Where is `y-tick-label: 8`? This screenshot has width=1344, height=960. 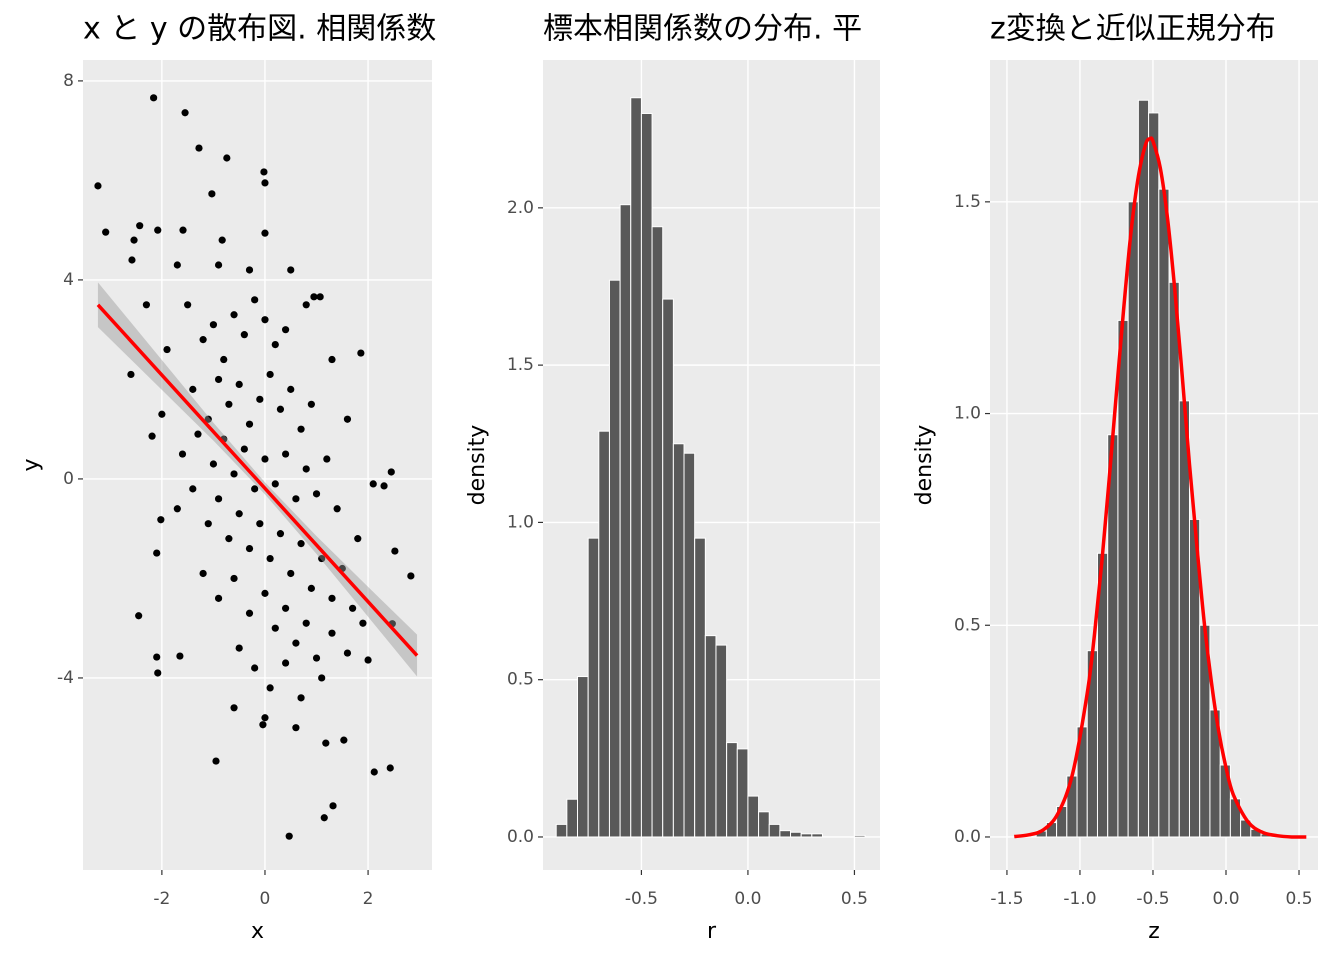 y-tick-label: 8 is located at coordinates (68, 81).